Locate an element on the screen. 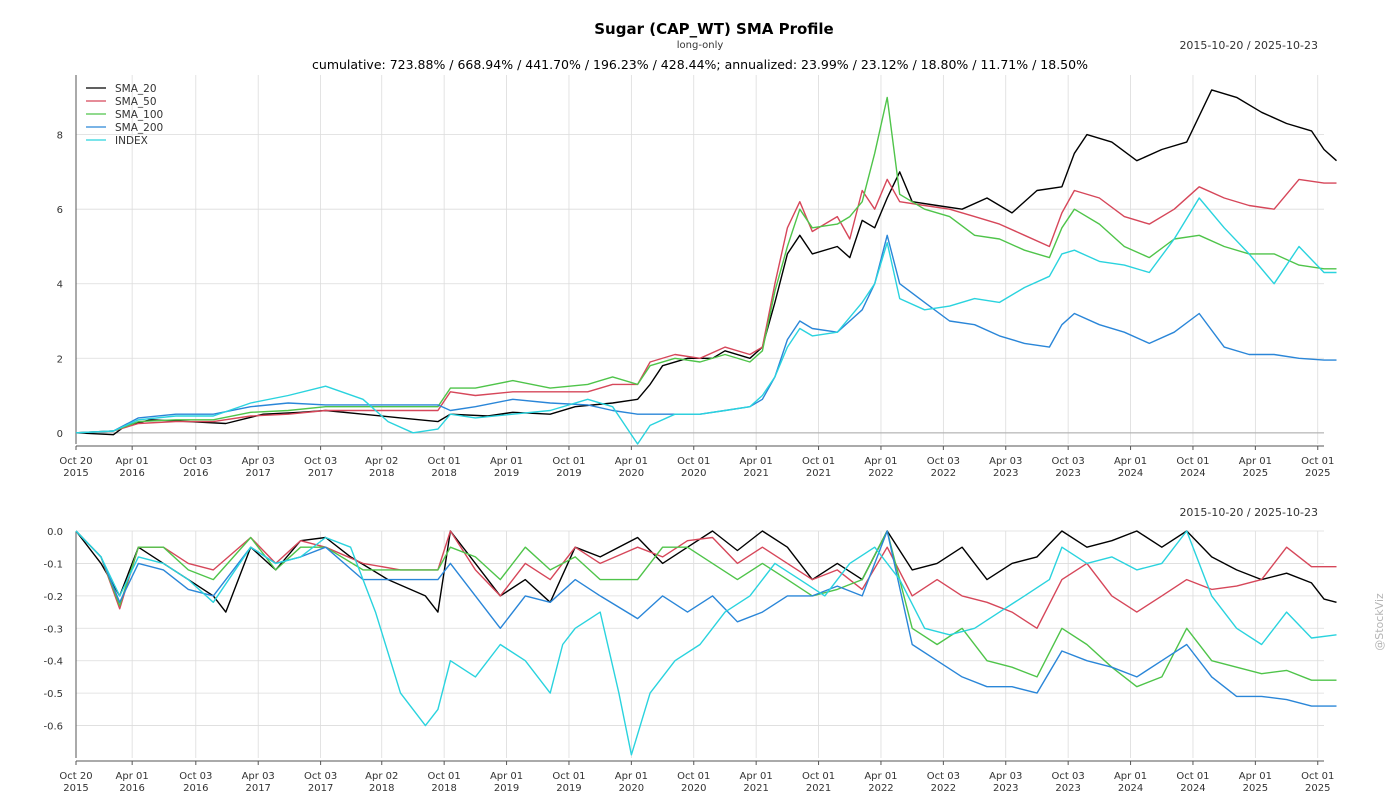 The width and height of the screenshot is (1400, 800). y-tick-label: -0.2 is located at coordinates (53, 597).